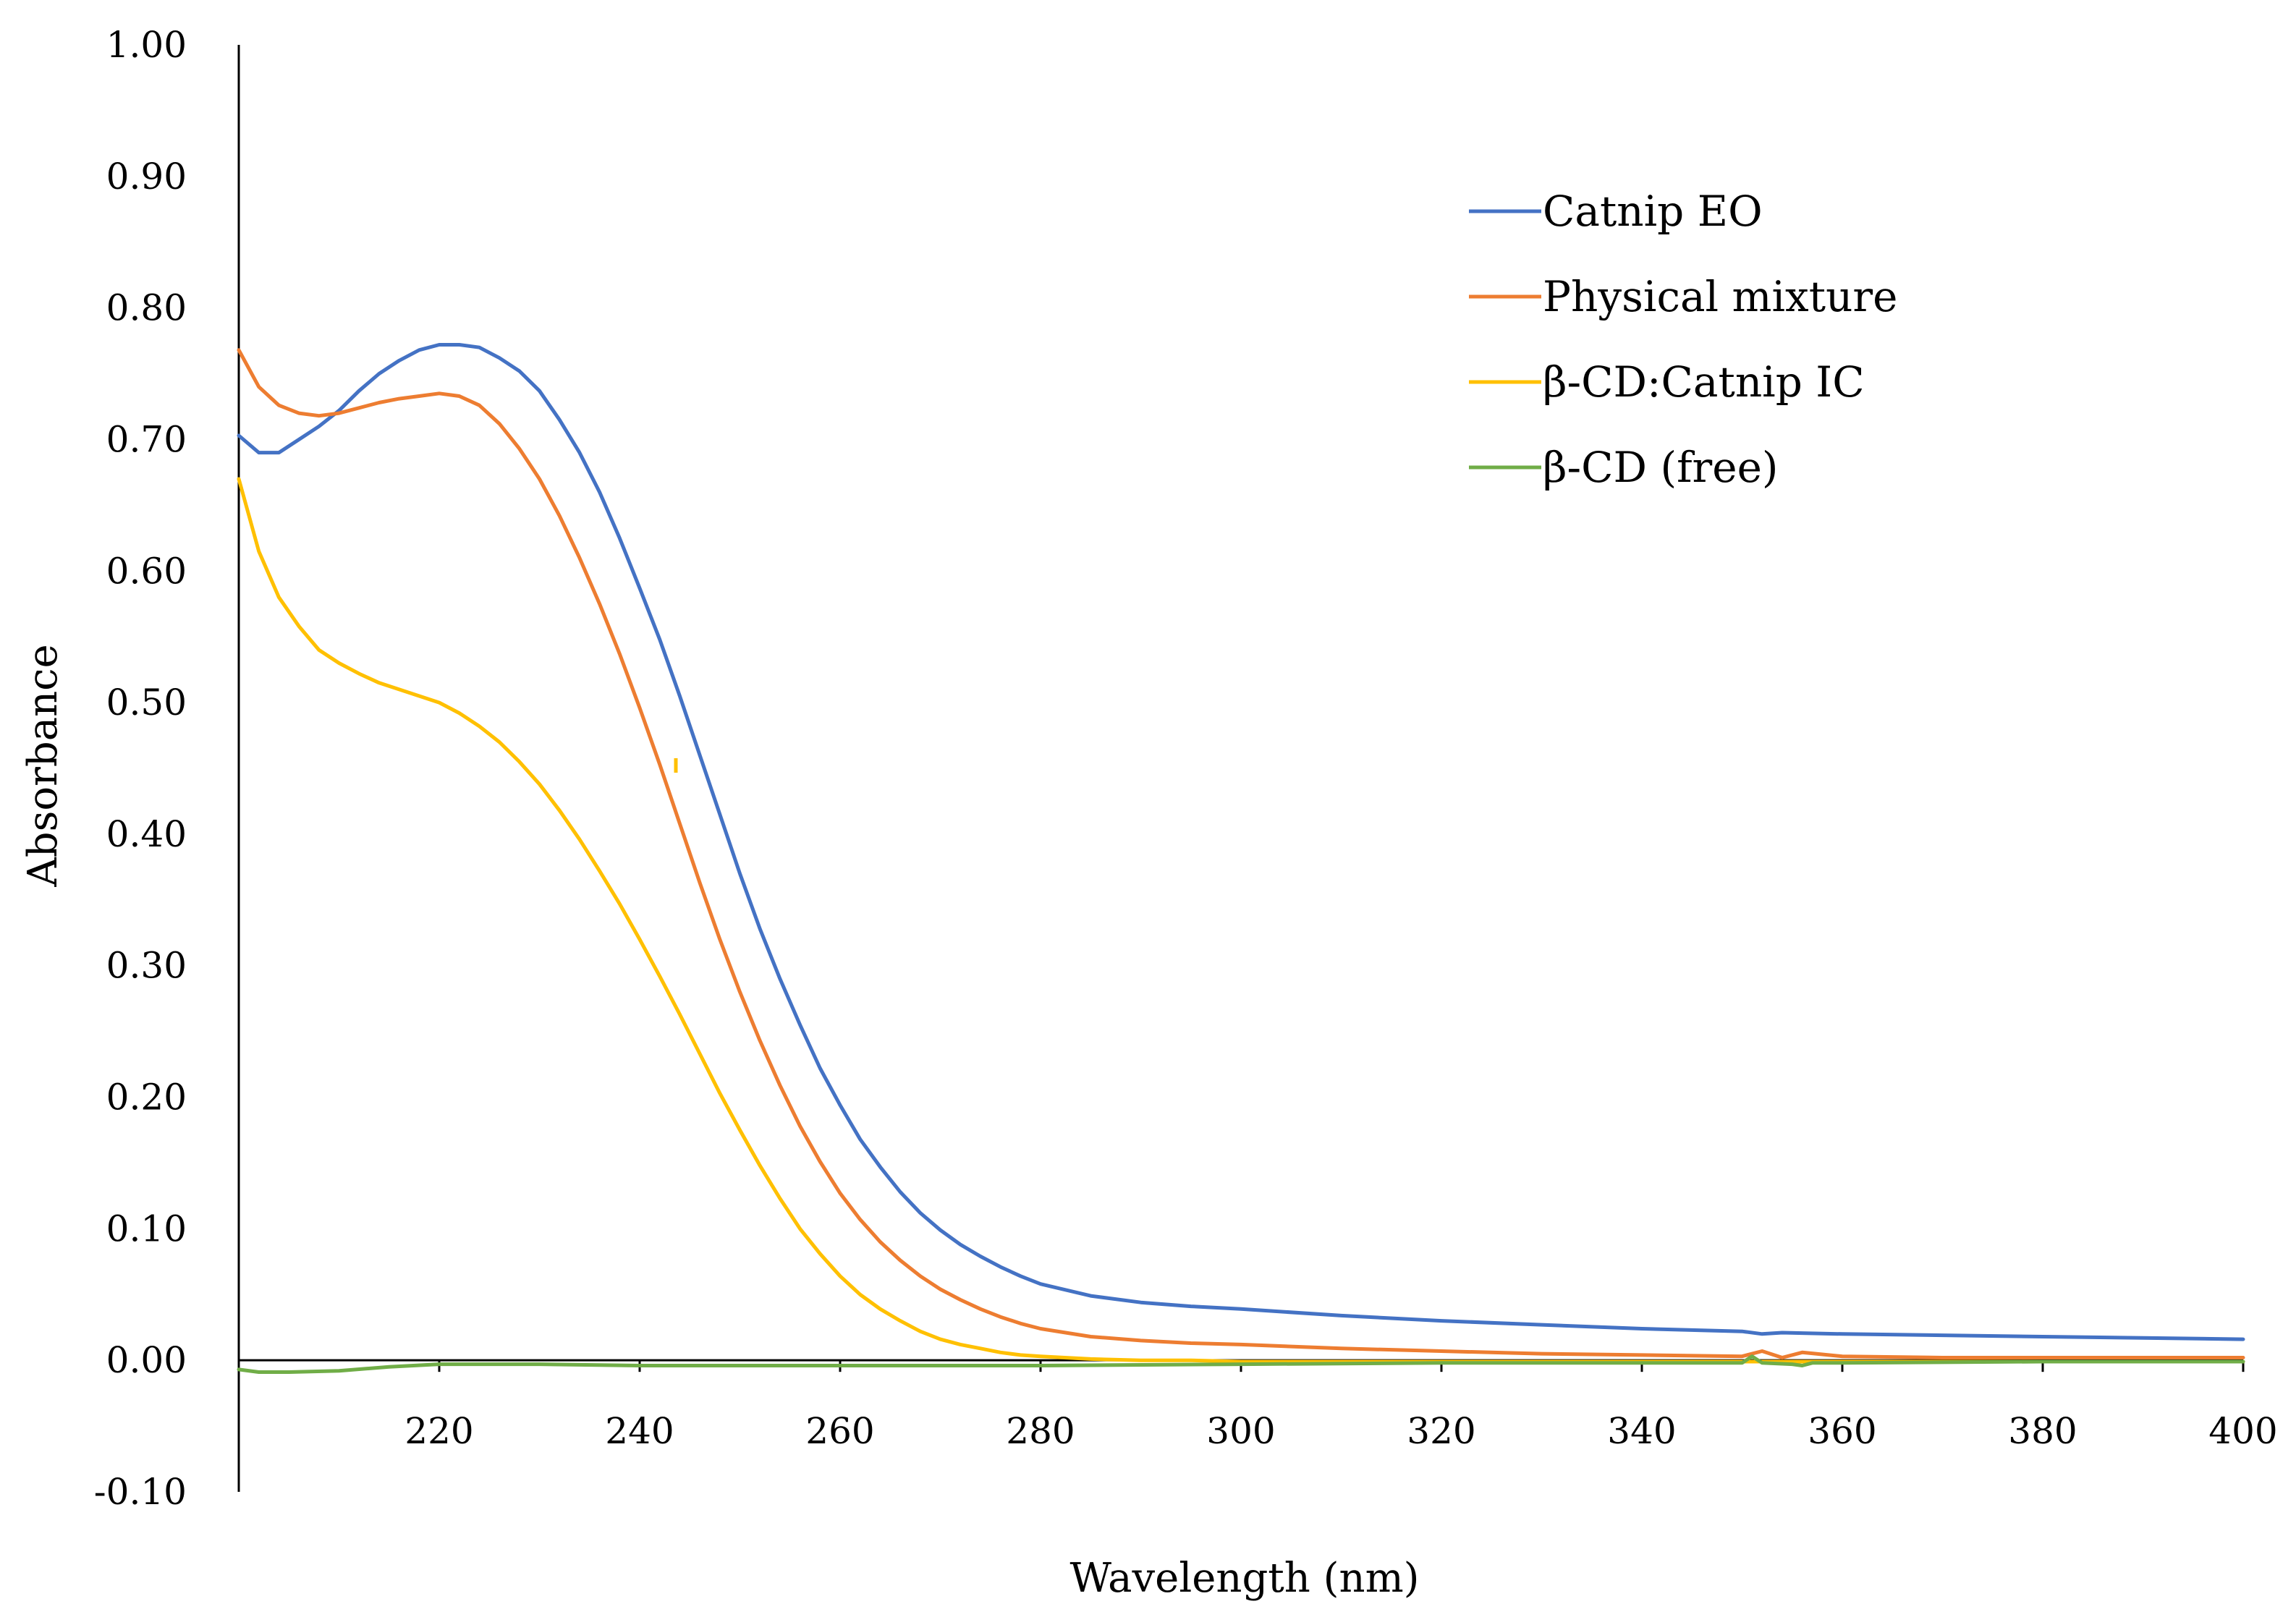 Image resolution: width=2296 pixels, height=1617 pixels. Describe the element at coordinates (43, 765) in the screenshot. I see `y-axis-title: Absorbance` at that location.